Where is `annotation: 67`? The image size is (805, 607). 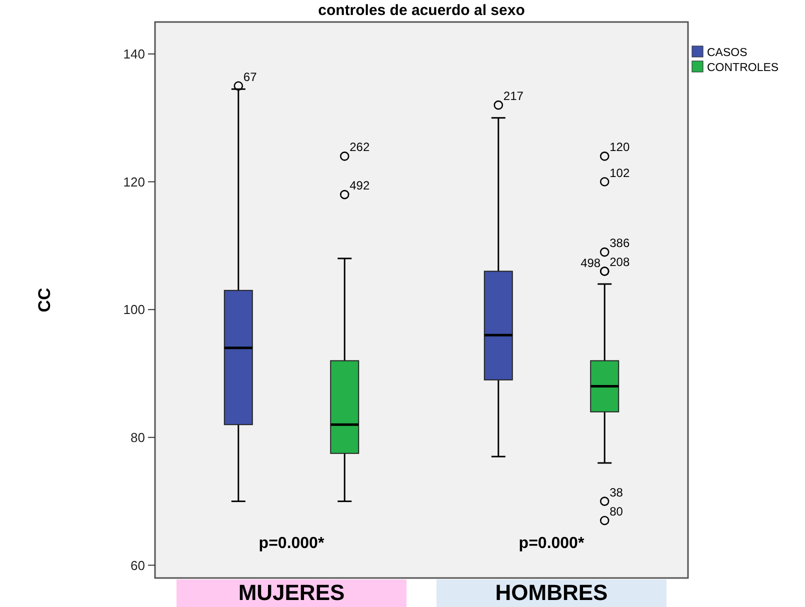 annotation: 67 is located at coordinates (250, 77).